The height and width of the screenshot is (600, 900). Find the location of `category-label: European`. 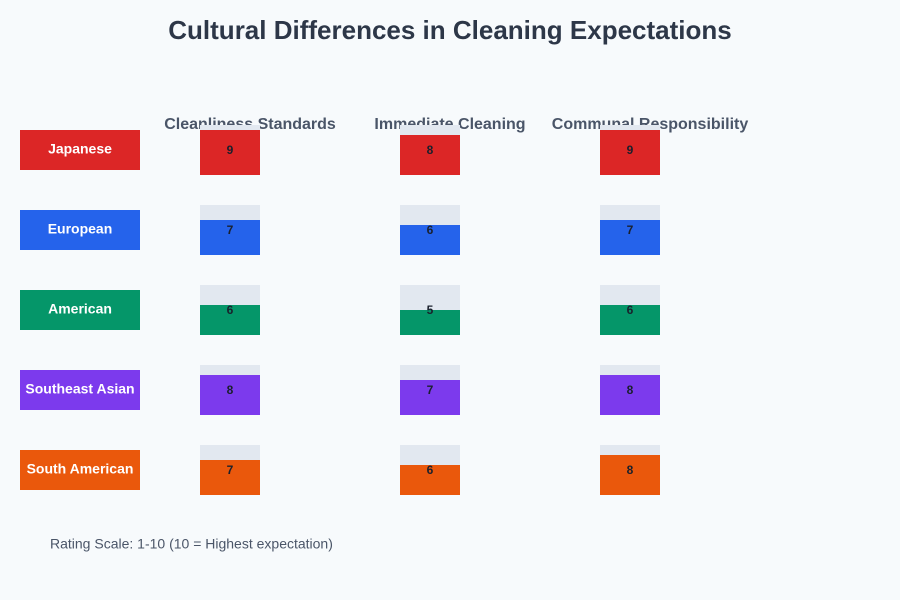

category-label: European is located at coordinates (80, 229).